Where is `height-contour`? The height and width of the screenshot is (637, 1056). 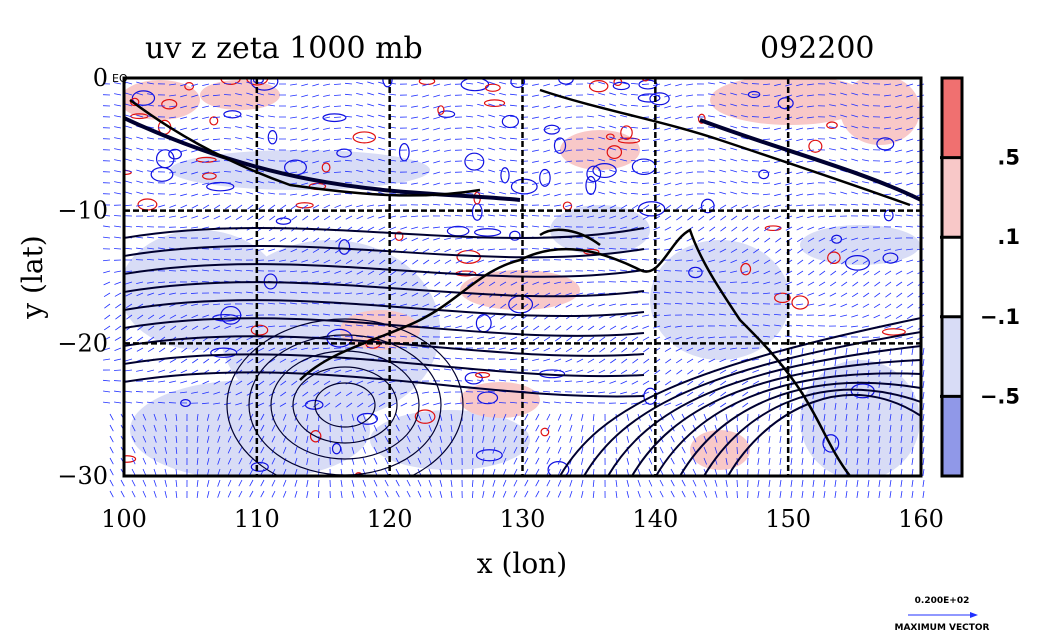
height-contour is located at coordinates (776, 417).